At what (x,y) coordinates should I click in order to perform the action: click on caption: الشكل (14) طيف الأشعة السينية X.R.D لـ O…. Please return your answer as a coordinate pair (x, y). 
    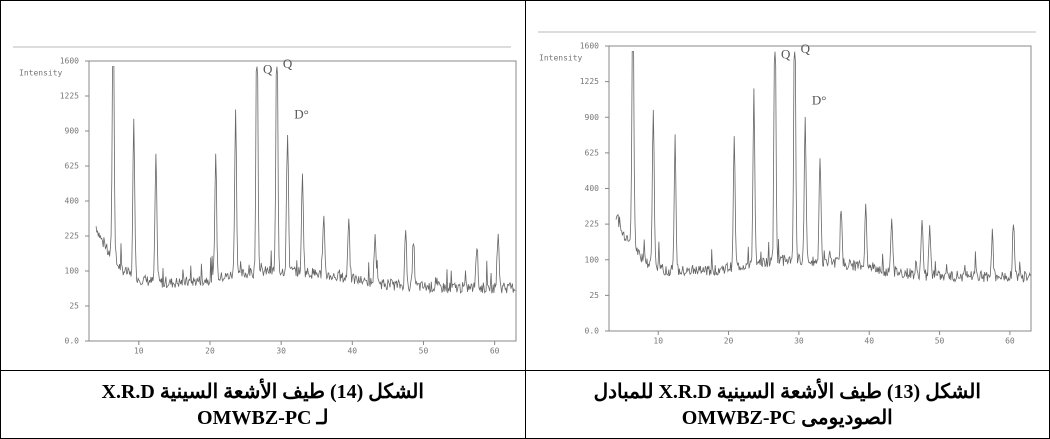
    Looking at the image, I should click on (263, 404).